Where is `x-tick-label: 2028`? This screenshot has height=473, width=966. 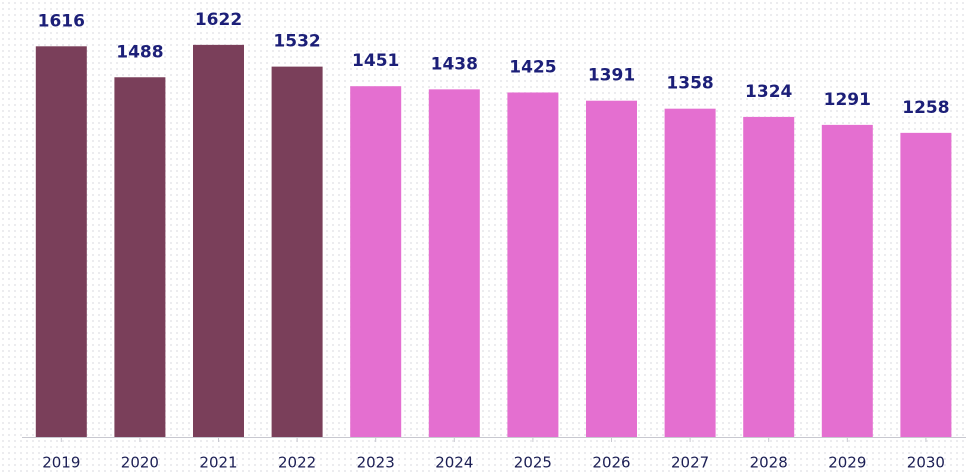 x-tick-label: 2028 is located at coordinates (769, 463).